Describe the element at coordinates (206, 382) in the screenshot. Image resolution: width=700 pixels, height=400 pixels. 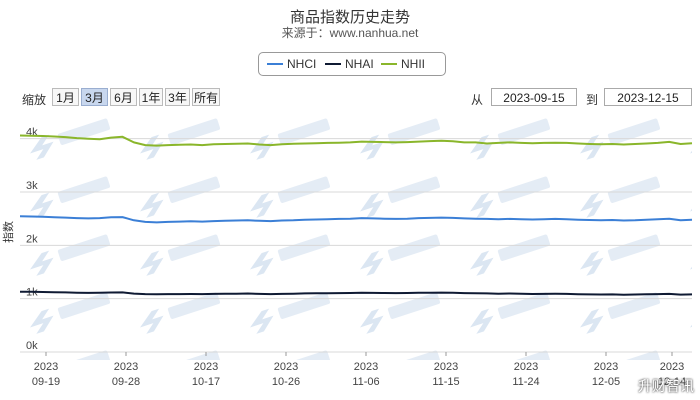
I see `x-tick-date: 10-17` at that location.